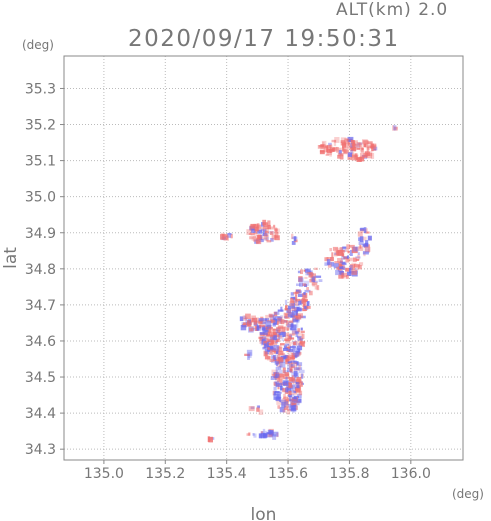  What do you see at coordinates (40, 234) in the screenshot?
I see `y-tick-label: 34.9` at bounding box center [40, 234].